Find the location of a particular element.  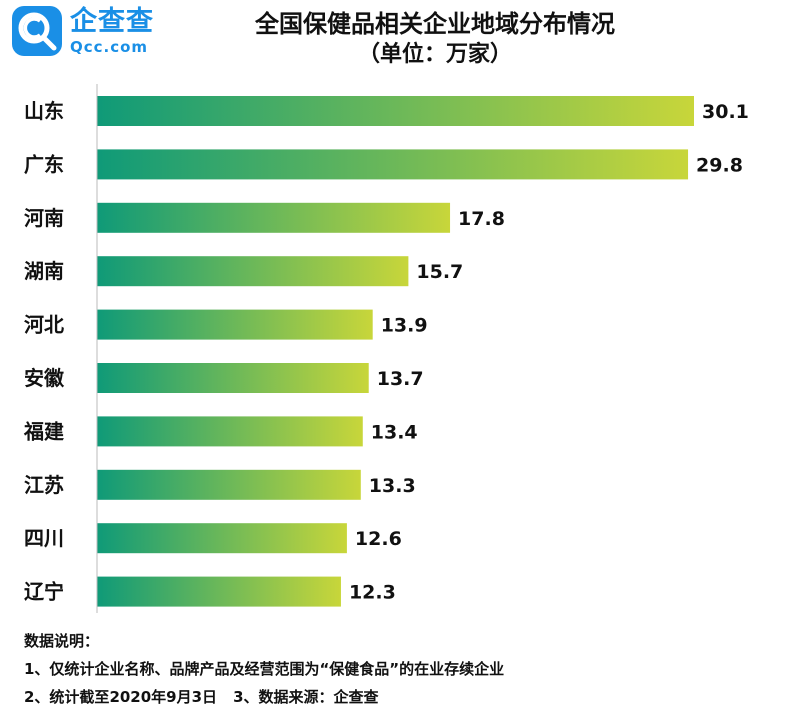

chart-subtitle: （单位：万家） is located at coordinates (434, 54).